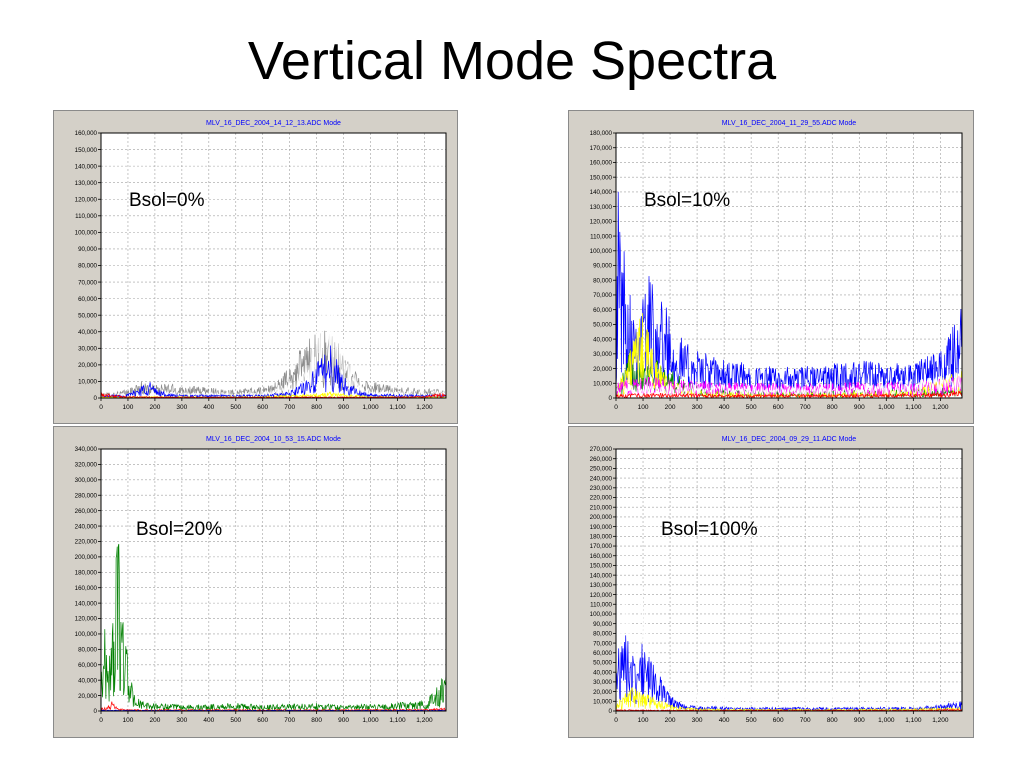  What do you see at coordinates (601, 488) in the screenshot?
I see `y-tick-label: 230,000` at bounding box center [601, 488].